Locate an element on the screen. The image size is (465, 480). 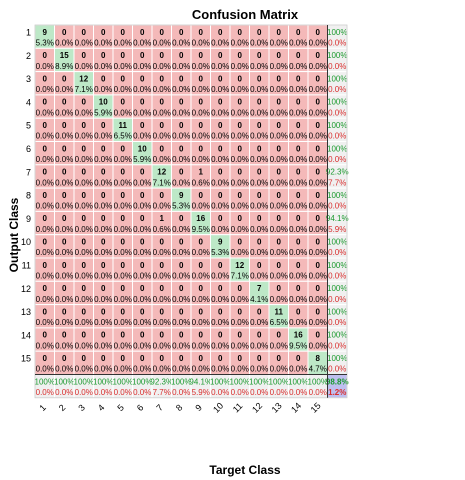
y-tick-label: 10 is located at coordinates (26, 242).